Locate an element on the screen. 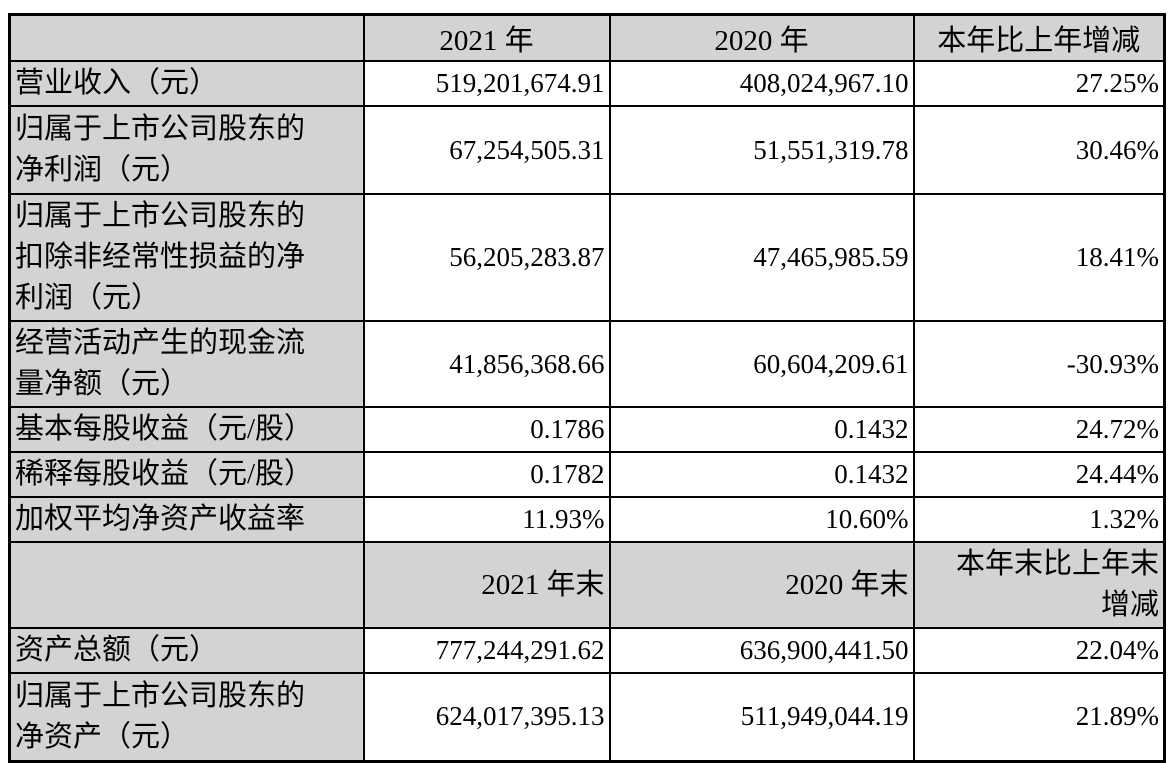 The width and height of the screenshot is (1172, 763). value-2020-cell: 10.60% is located at coordinates (761, 519).